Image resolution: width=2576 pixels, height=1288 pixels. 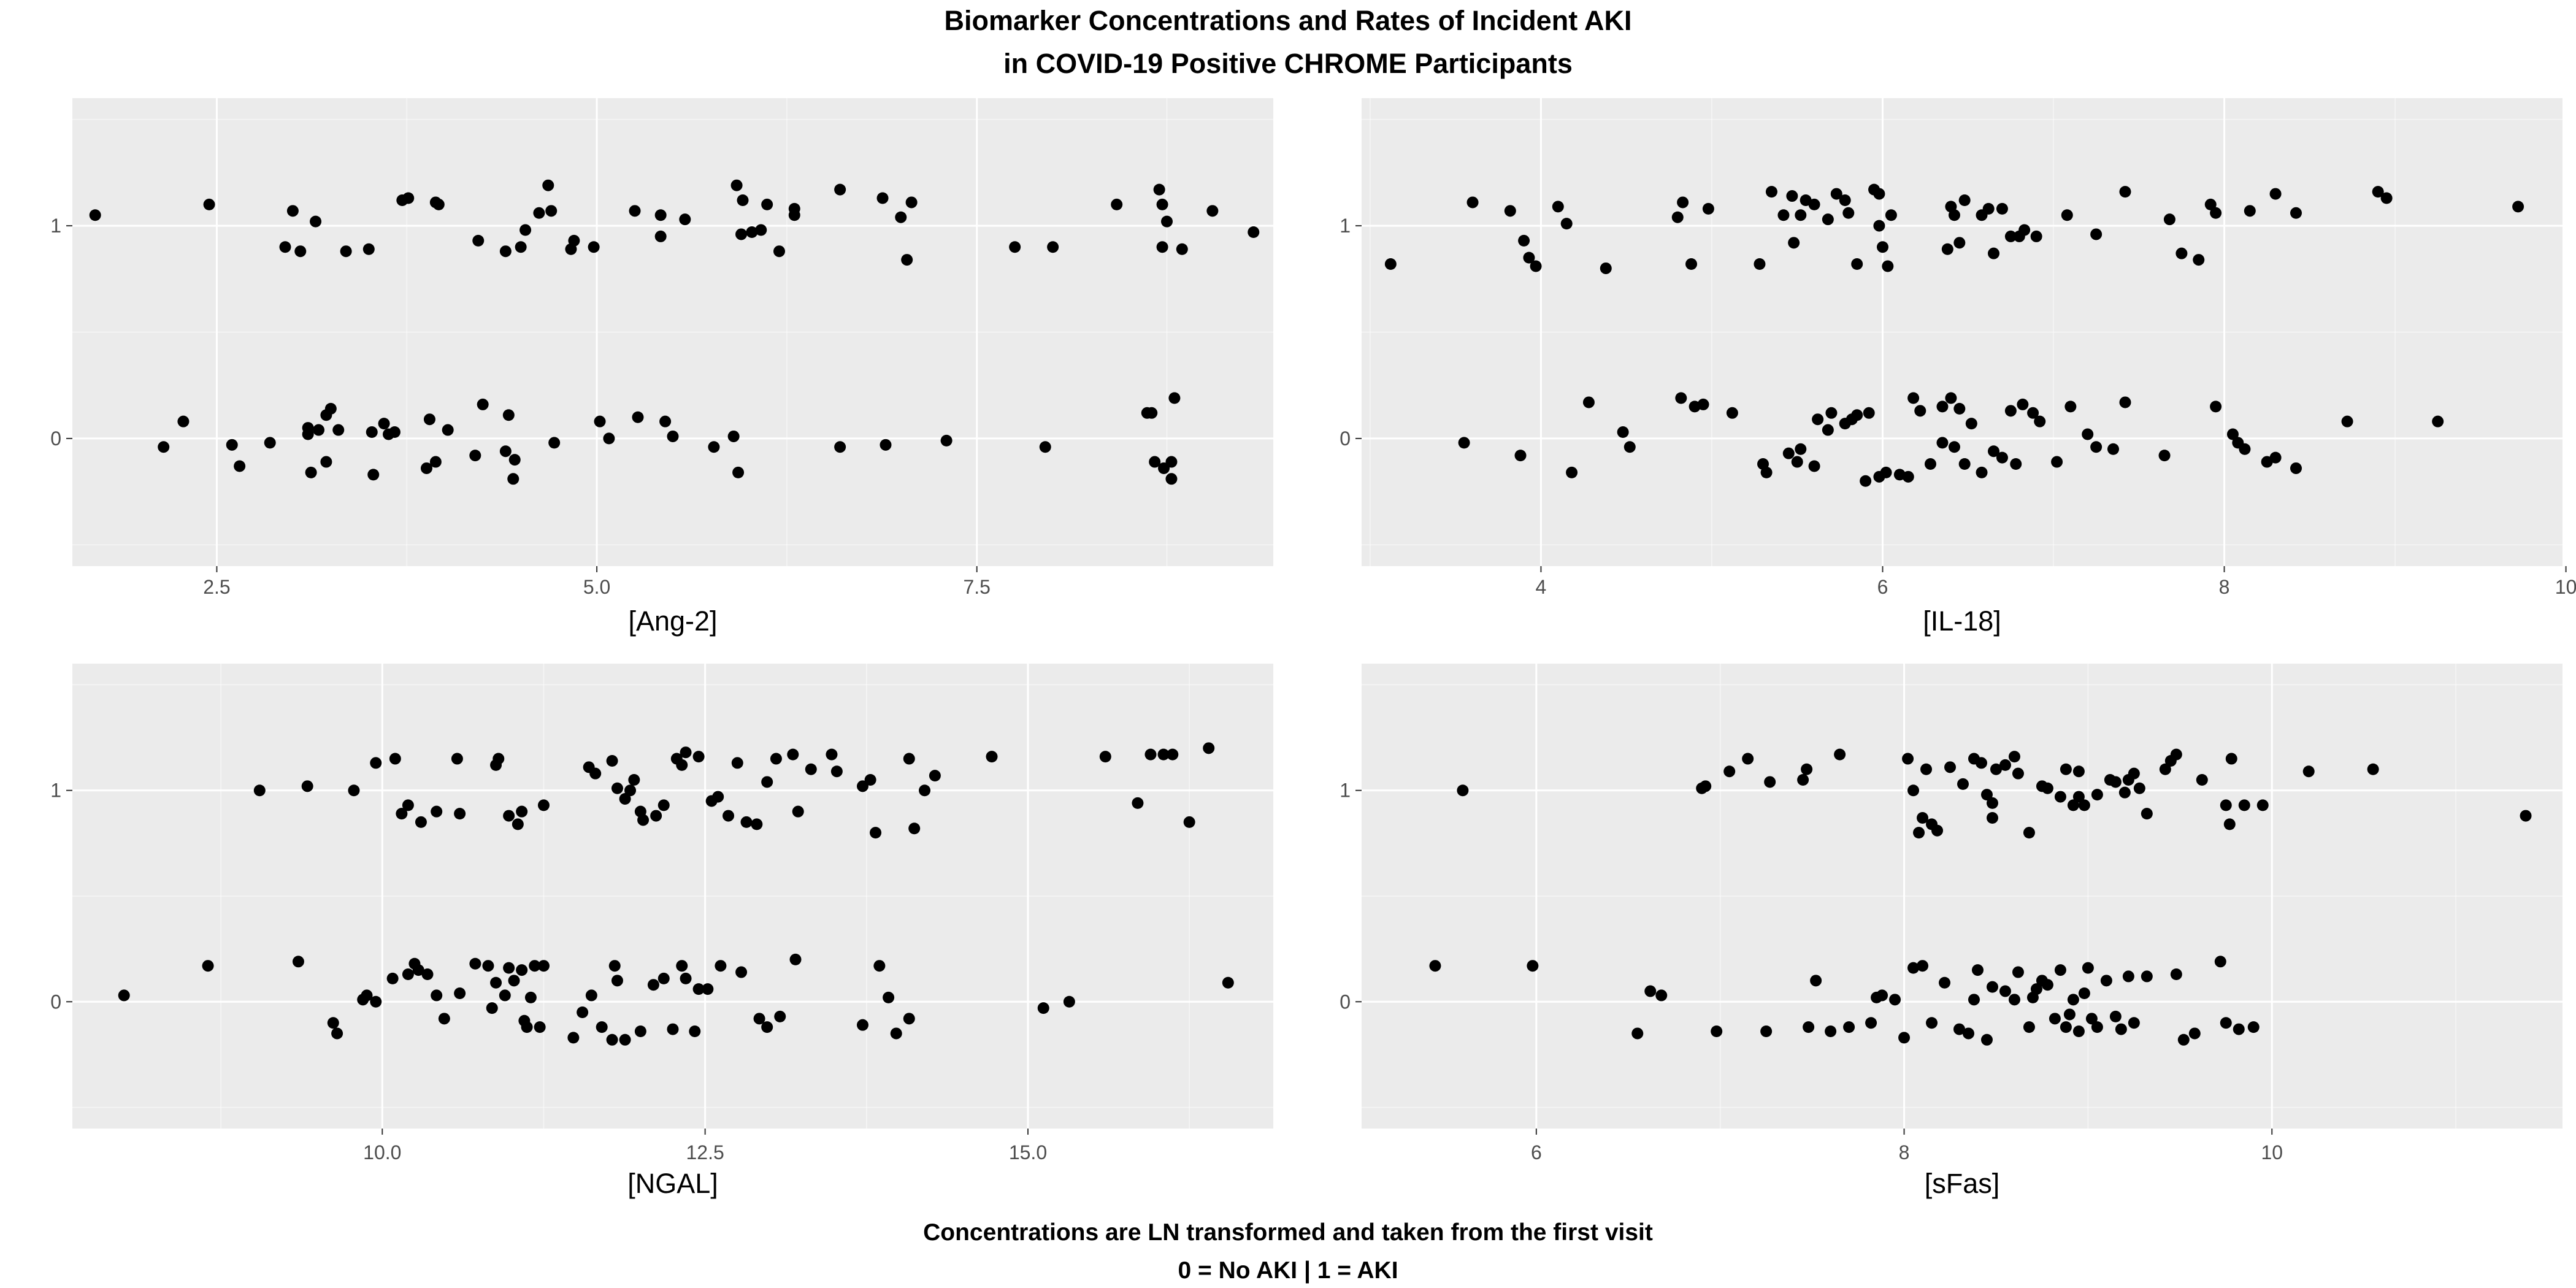 What do you see at coordinates (2224, 587) in the screenshot?
I see `x-tick-label: 8` at bounding box center [2224, 587].